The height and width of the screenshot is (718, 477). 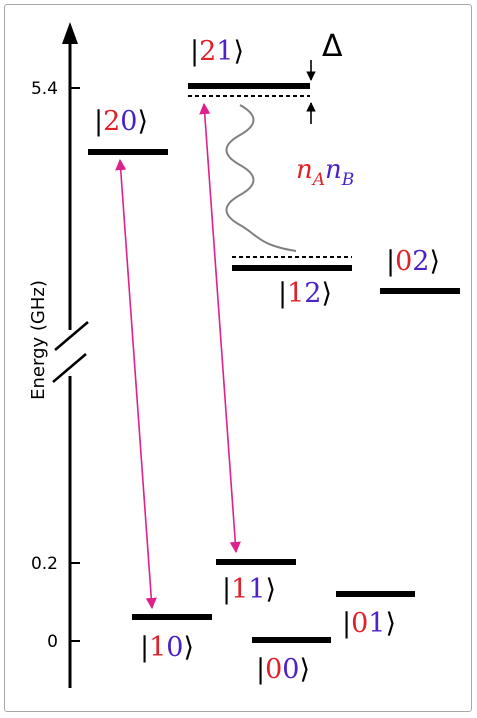 What do you see at coordinates (70, 33) in the screenshot?
I see `axis-arrowhead` at bounding box center [70, 33].